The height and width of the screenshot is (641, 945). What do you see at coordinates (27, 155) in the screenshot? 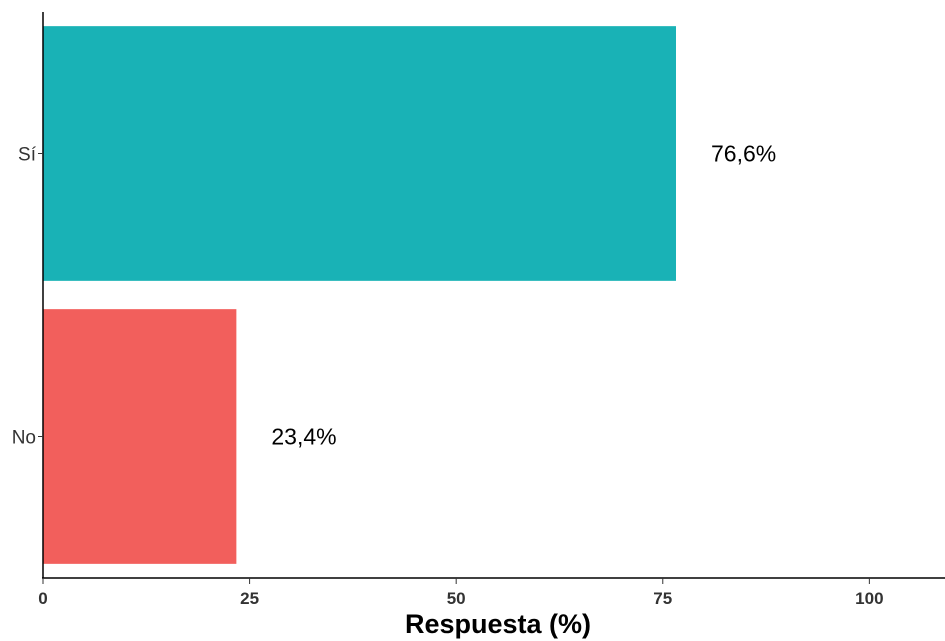
I see `category-label-0: Sí` at bounding box center [27, 155].